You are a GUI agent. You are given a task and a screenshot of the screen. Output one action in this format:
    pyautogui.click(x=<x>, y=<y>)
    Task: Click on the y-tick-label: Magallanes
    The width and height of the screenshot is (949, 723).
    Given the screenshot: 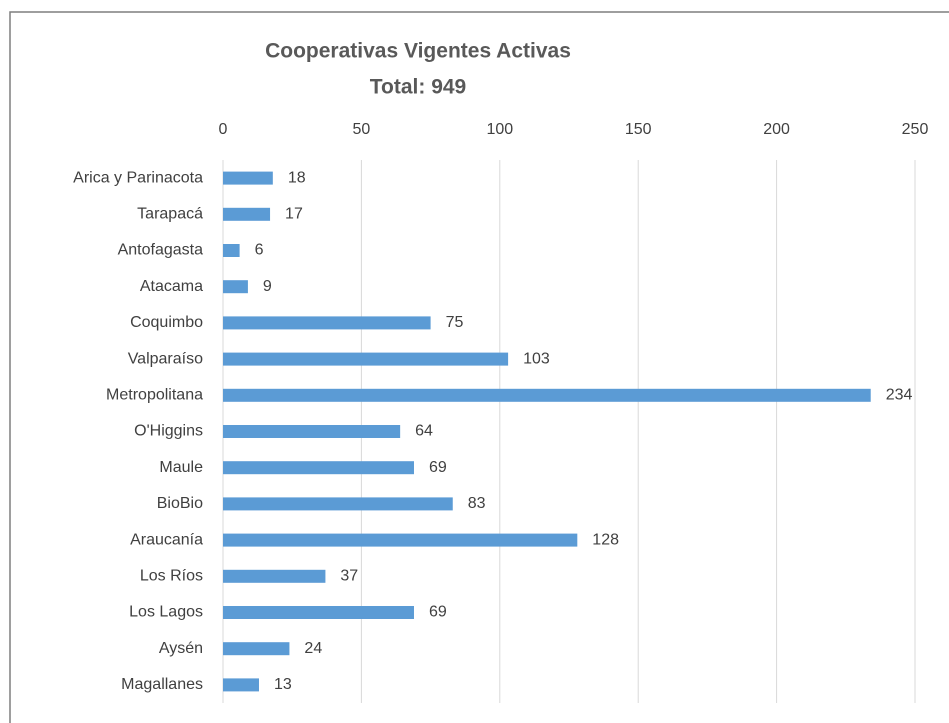 What is the action you would take?
    pyautogui.click(x=162, y=684)
    